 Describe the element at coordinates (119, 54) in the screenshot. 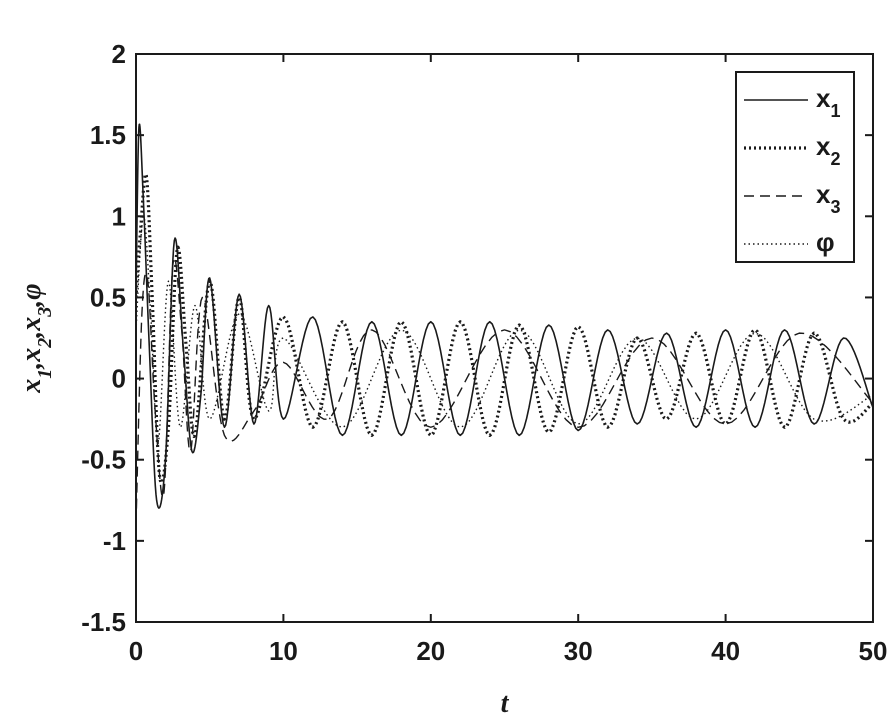

I see `y-tick-label: 2` at that location.